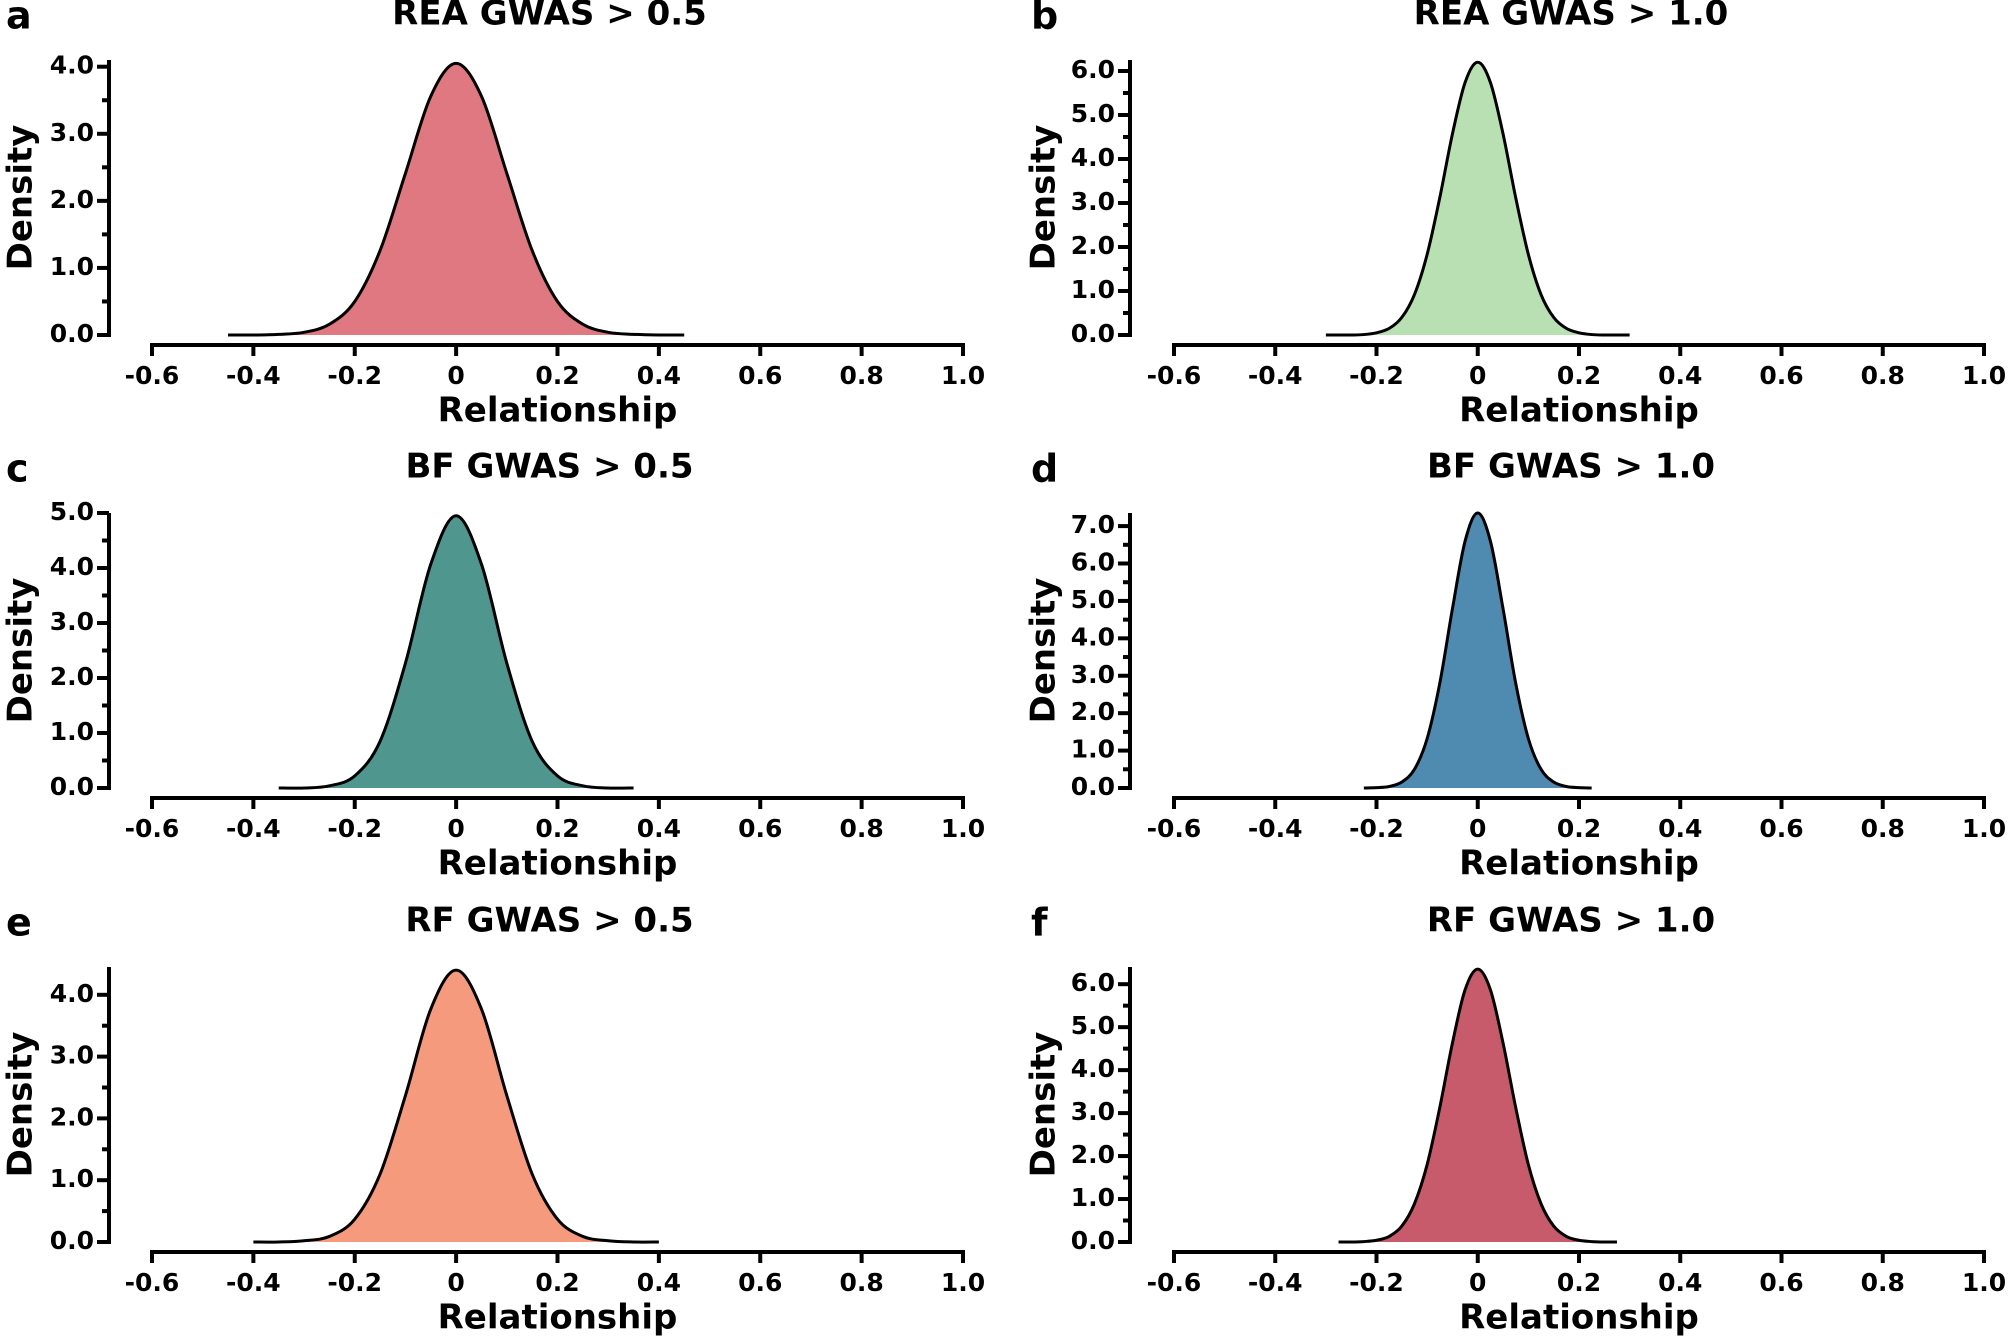  What do you see at coordinates (19, 19) in the screenshot?
I see `panel-label: a` at bounding box center [19, 19].